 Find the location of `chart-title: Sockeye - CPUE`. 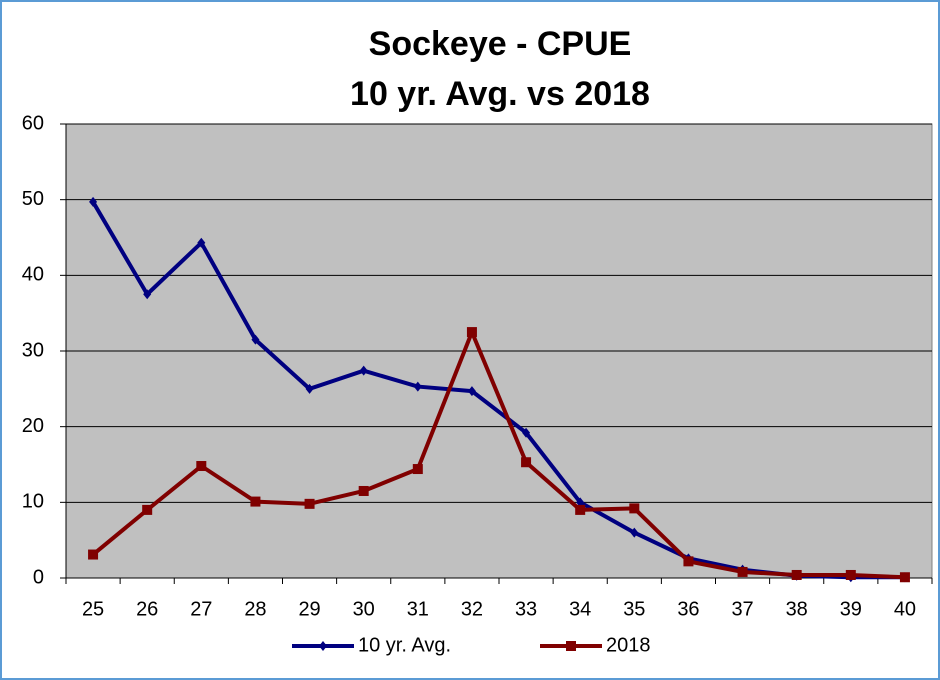

chart-title: Sockeye - CPUE is located at coordinates (500, 44).